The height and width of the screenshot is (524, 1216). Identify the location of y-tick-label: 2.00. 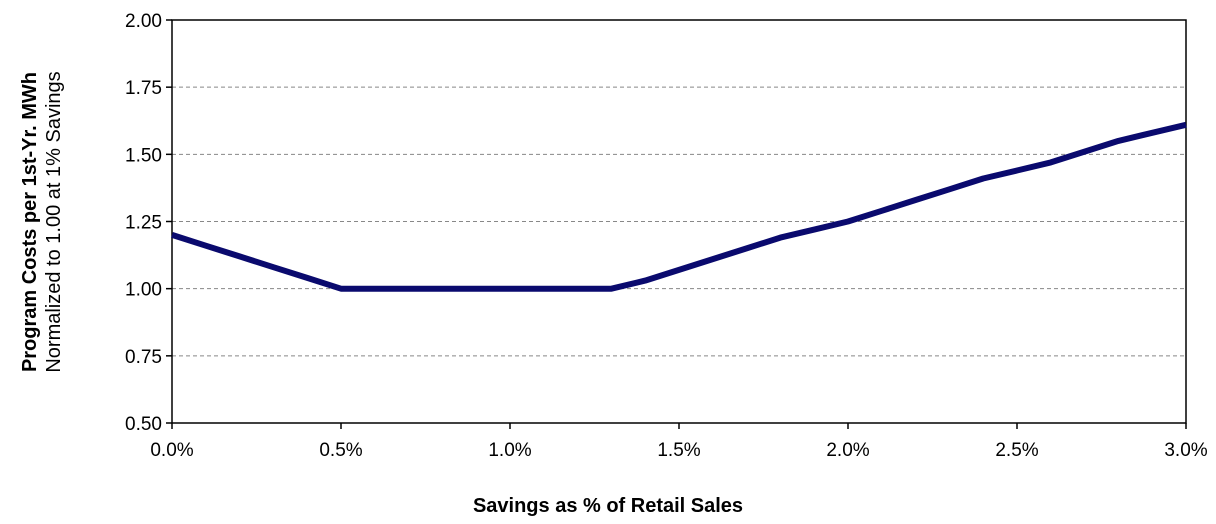
(143, 21).